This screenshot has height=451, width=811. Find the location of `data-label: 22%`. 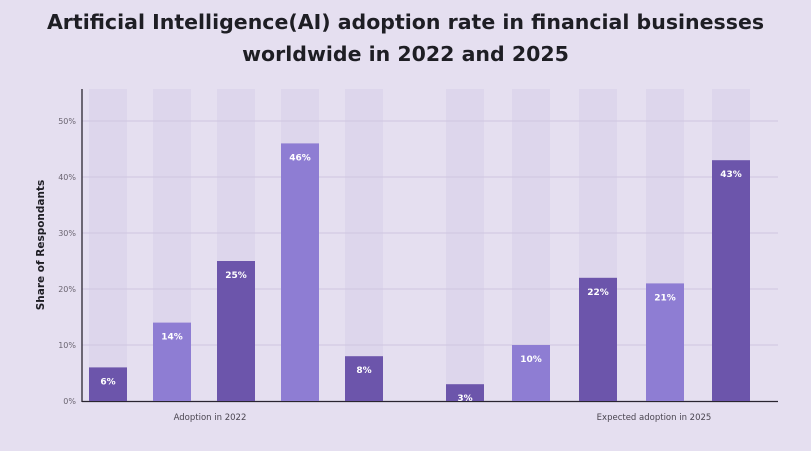

data-label: 22% is located at coordinates (598, 293).